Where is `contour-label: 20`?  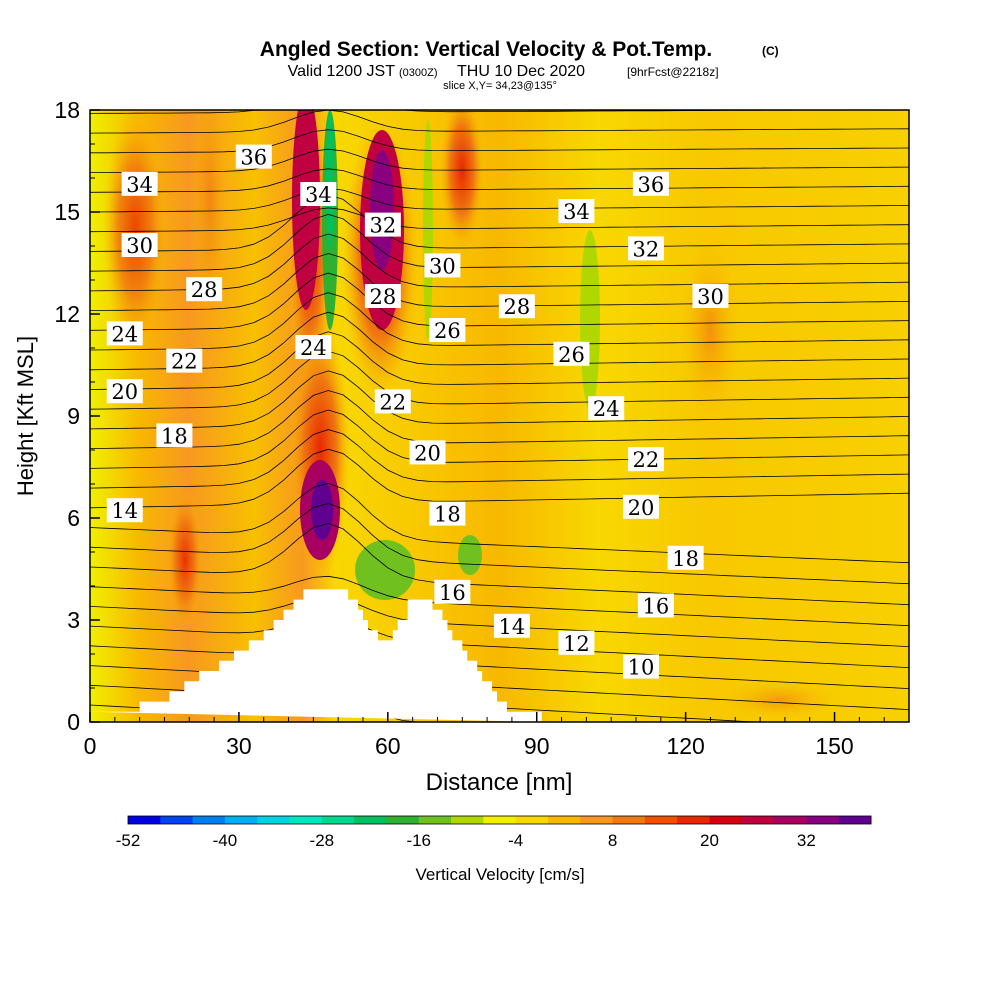 contour-label: 20 is located at coordinates (124, 391).